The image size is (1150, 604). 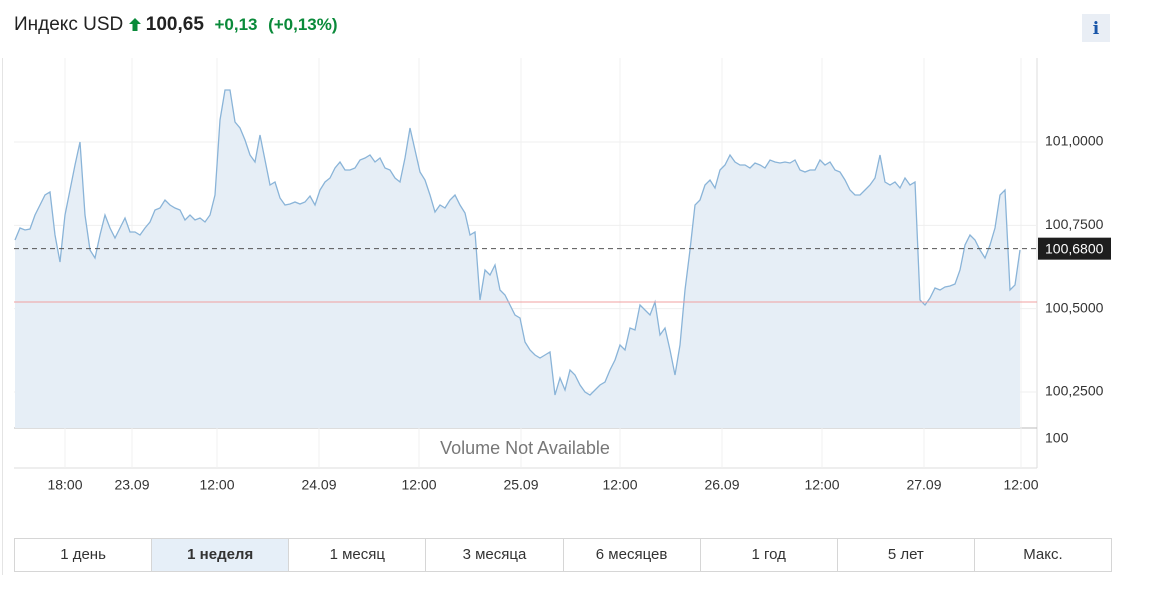 I want to click on price: 100,65, so click(x=174, y=24).